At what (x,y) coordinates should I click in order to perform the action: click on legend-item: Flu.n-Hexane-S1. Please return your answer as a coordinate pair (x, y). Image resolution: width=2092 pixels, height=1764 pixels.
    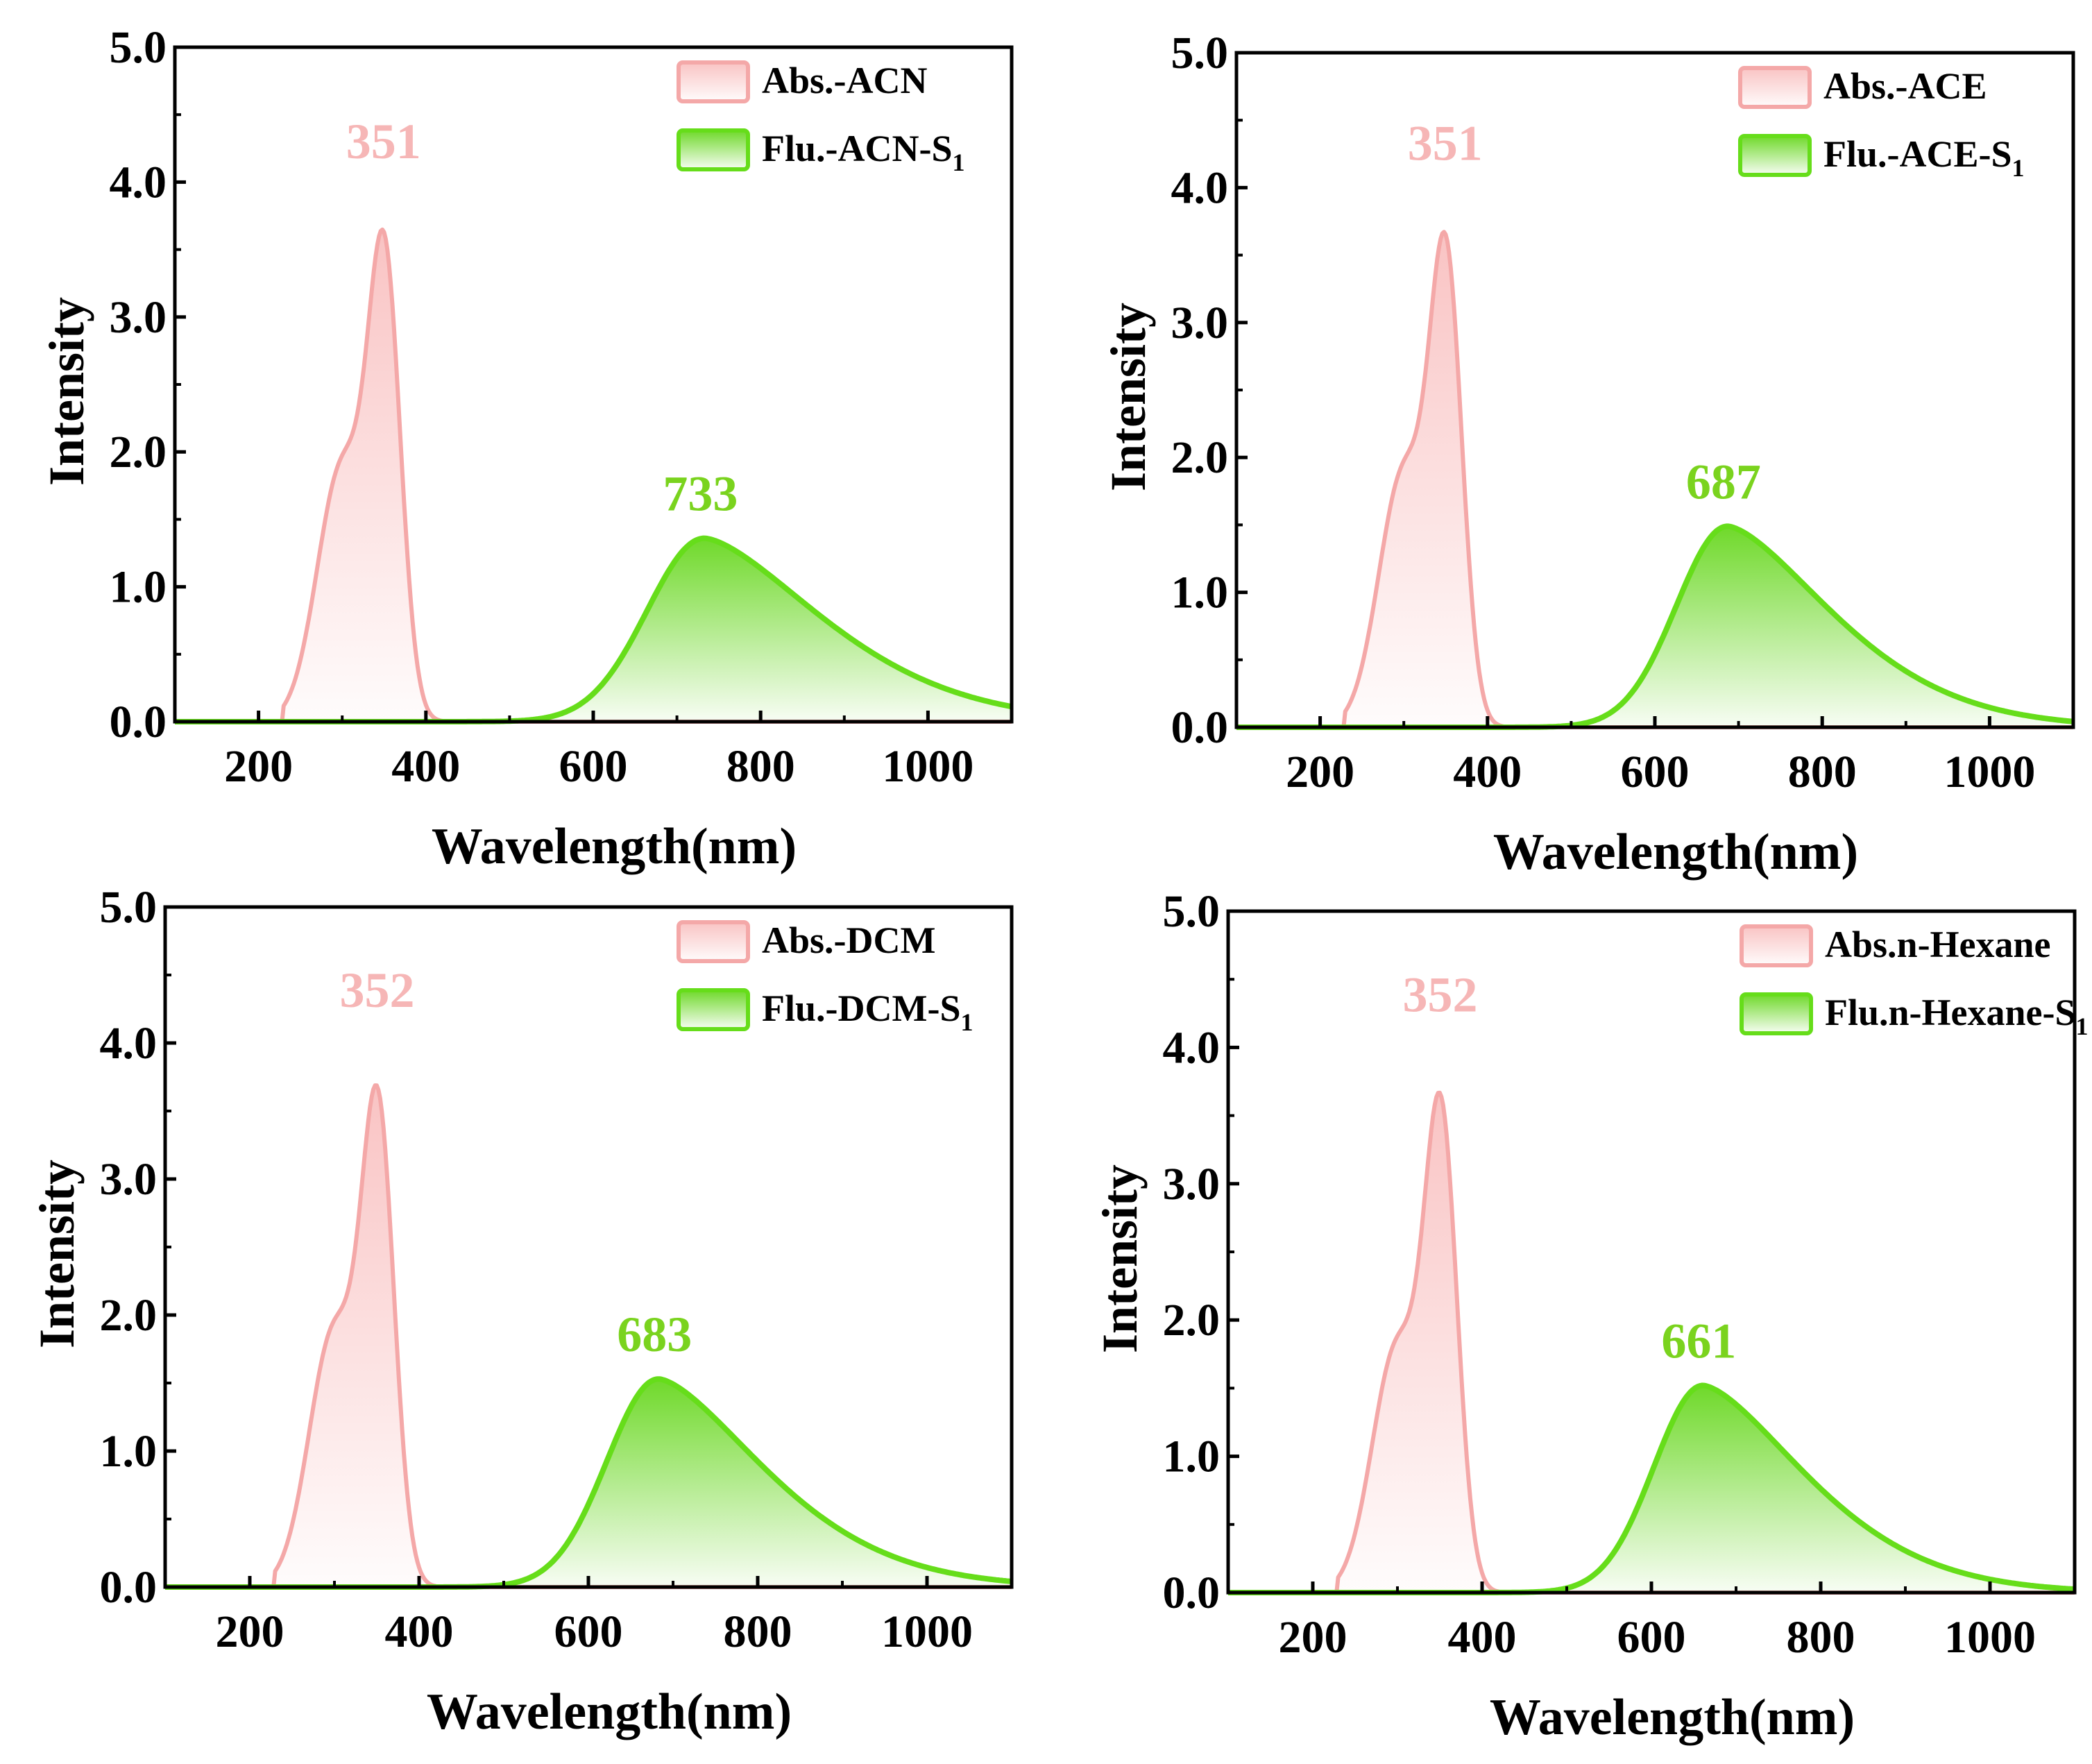
    Looking at the image, I should click on (1914, 1016).